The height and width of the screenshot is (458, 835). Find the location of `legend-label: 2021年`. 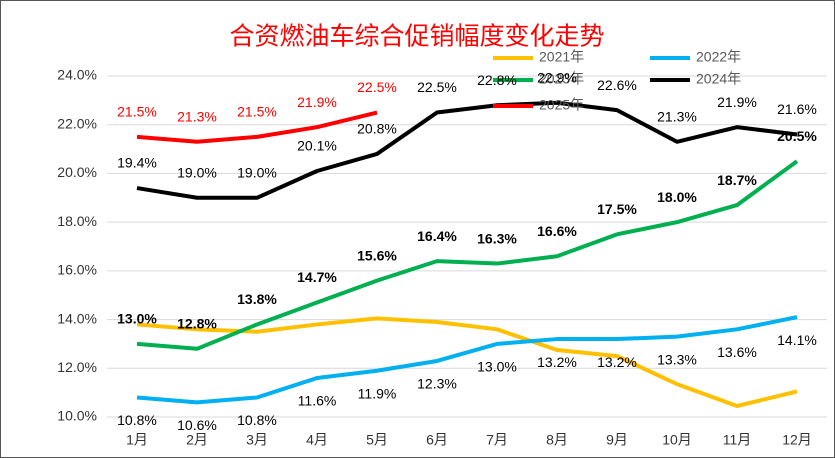

legend-label: 2021年 is located at coordinates (561, 57).